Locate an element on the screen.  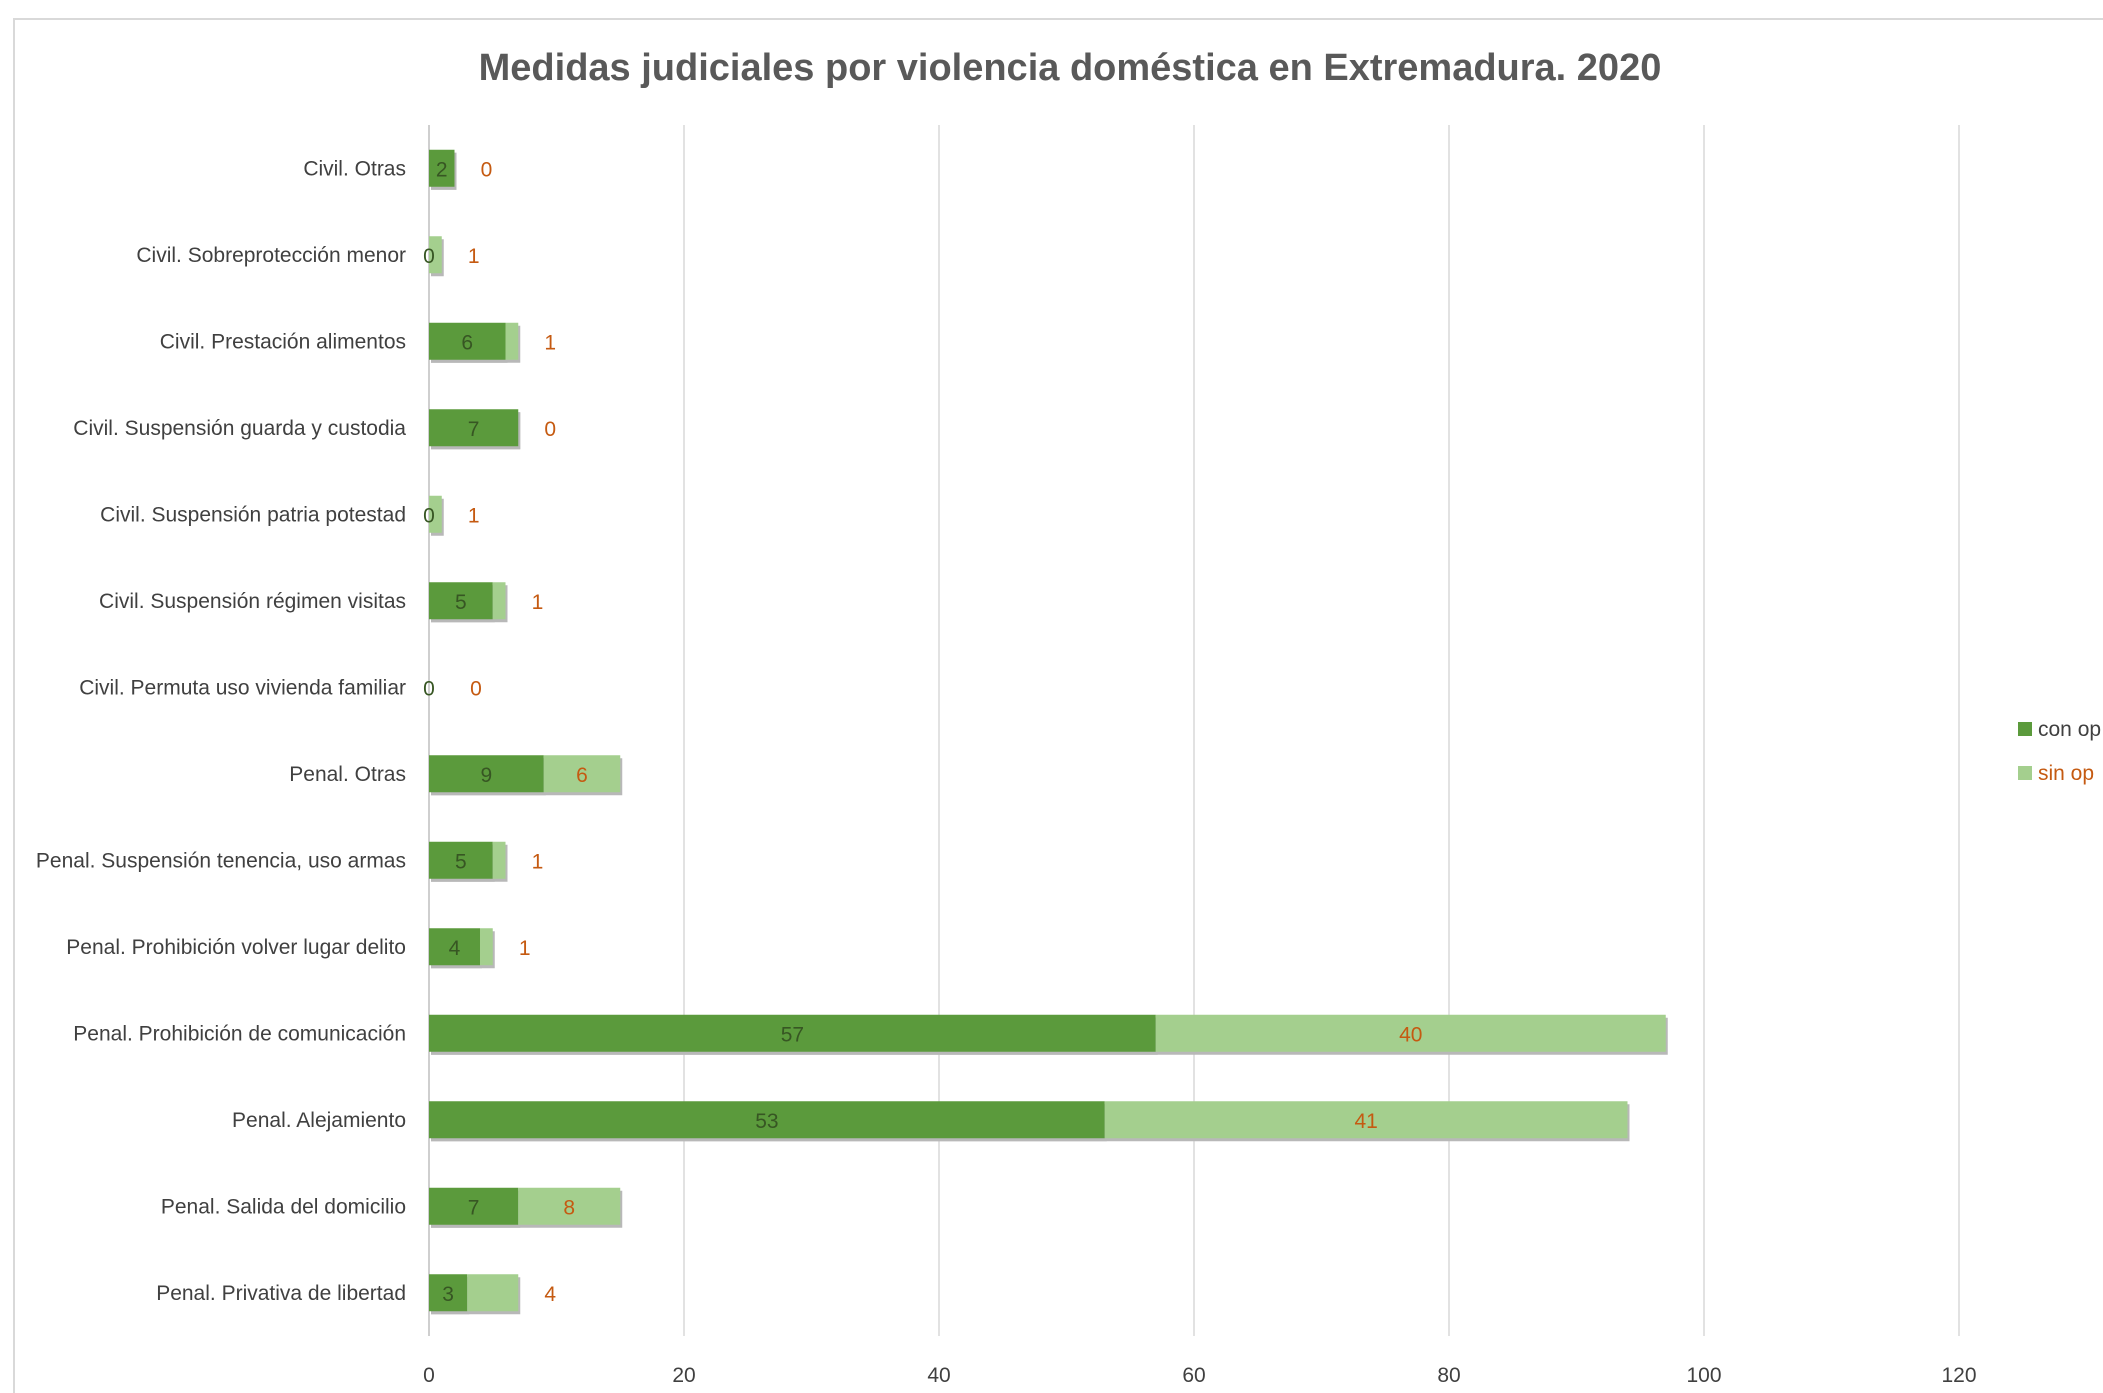
data-label-con-op: 3 is located at coordinates (448, 1294).